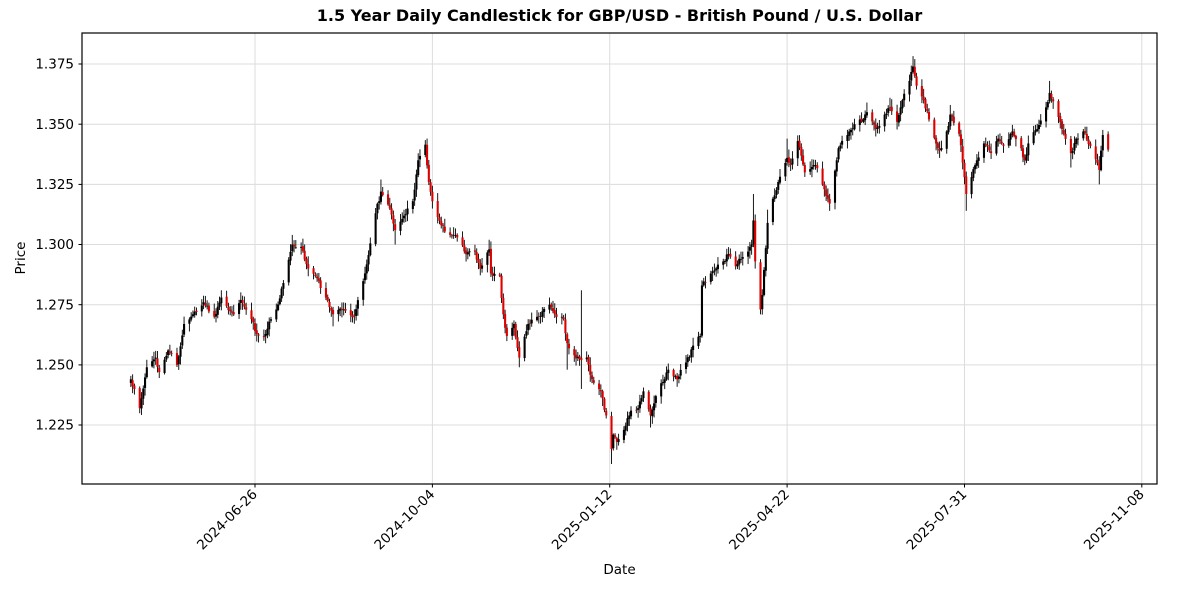 Image resolution: width=1188 pixels, height=590 pixels. I want to click on y-tick-label: 1.275, so click(54, 305).